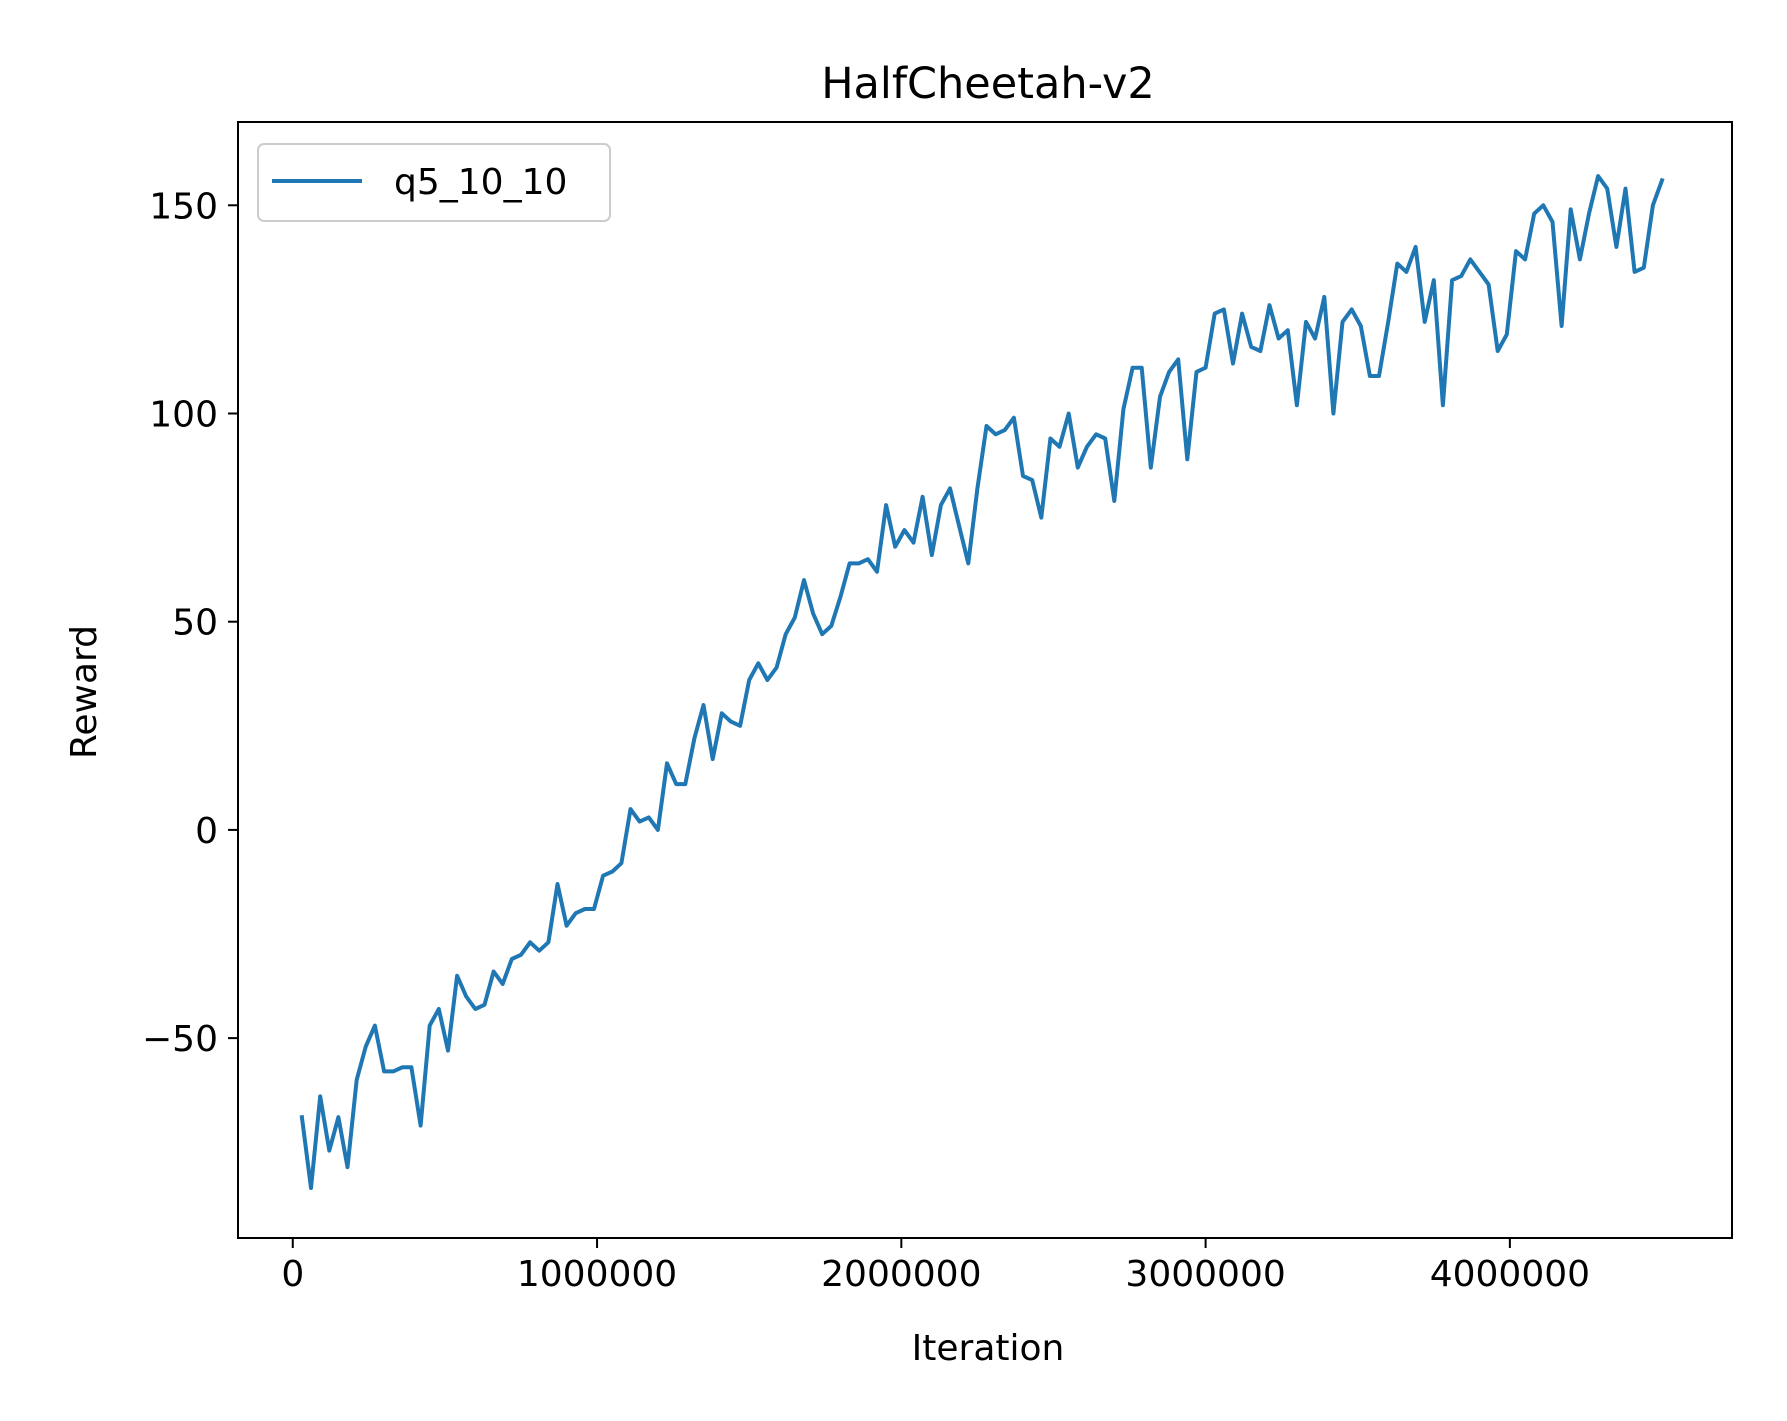  What do you see at coordinates (180, 1039) in the screenshot?
I see `y-tick-label: −50` at bounding box center [180, 1039].